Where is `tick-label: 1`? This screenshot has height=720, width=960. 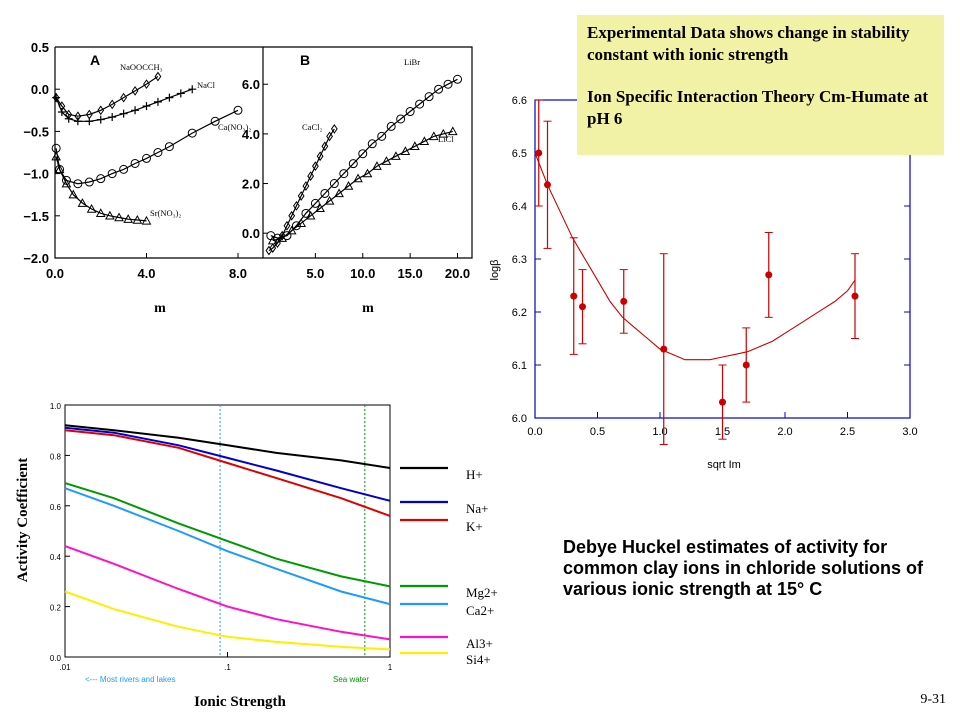 tick-label: 1 is located at coordinates (390, 667).